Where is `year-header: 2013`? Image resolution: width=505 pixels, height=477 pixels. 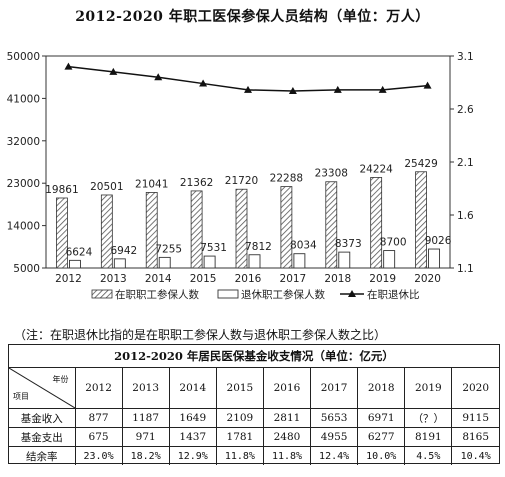 year-header: 2013 is located at coordinates (145, 388).